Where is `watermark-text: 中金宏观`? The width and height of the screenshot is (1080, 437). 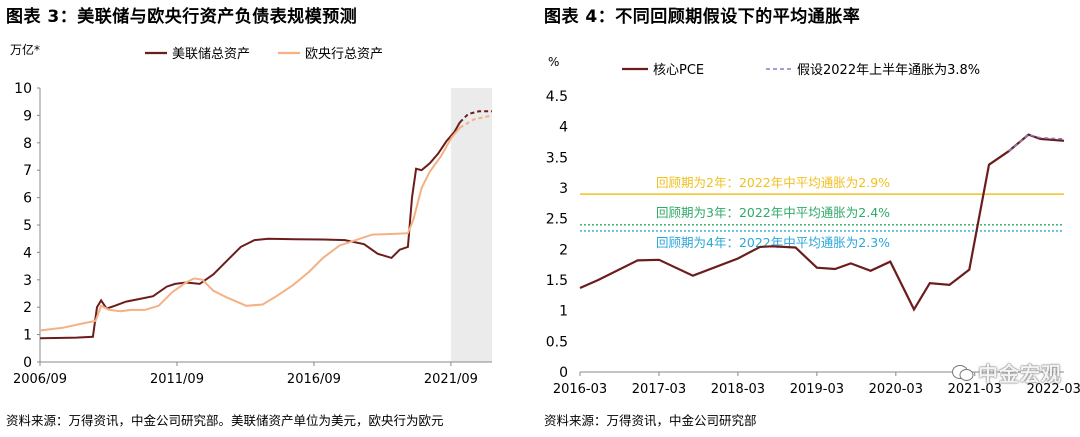
watermark-text: 中金宏观 is located at coordinates (1020, 373).